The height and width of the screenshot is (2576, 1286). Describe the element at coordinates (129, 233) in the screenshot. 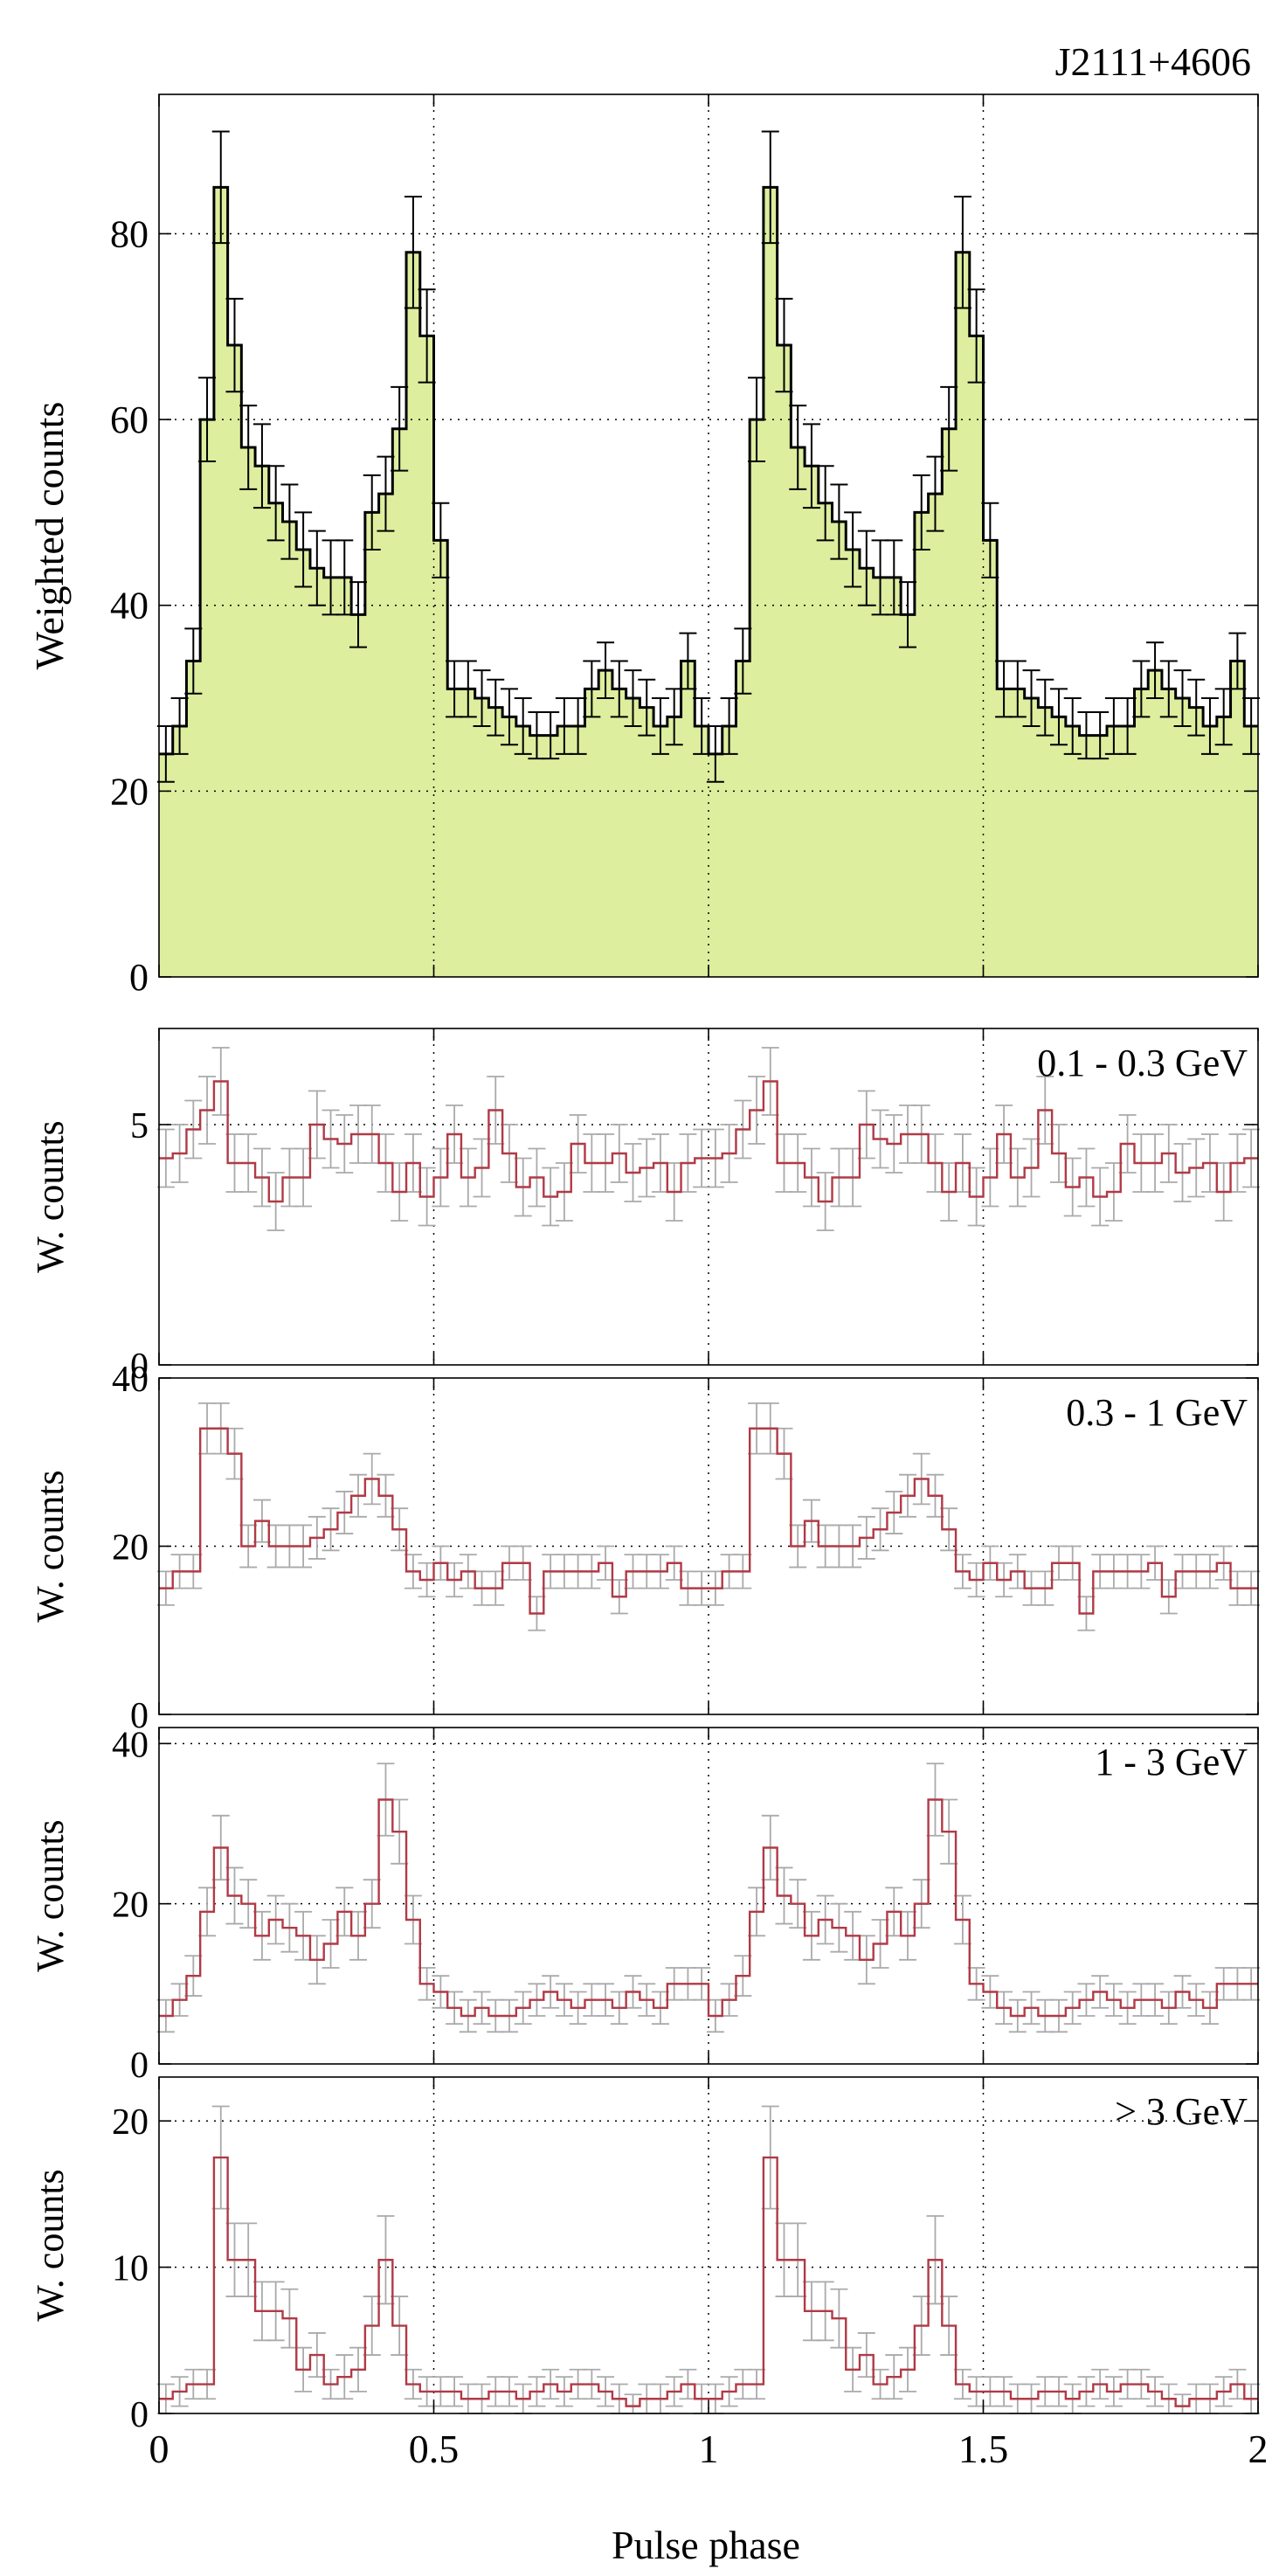

I see `y-tick-label: 80` at that location.